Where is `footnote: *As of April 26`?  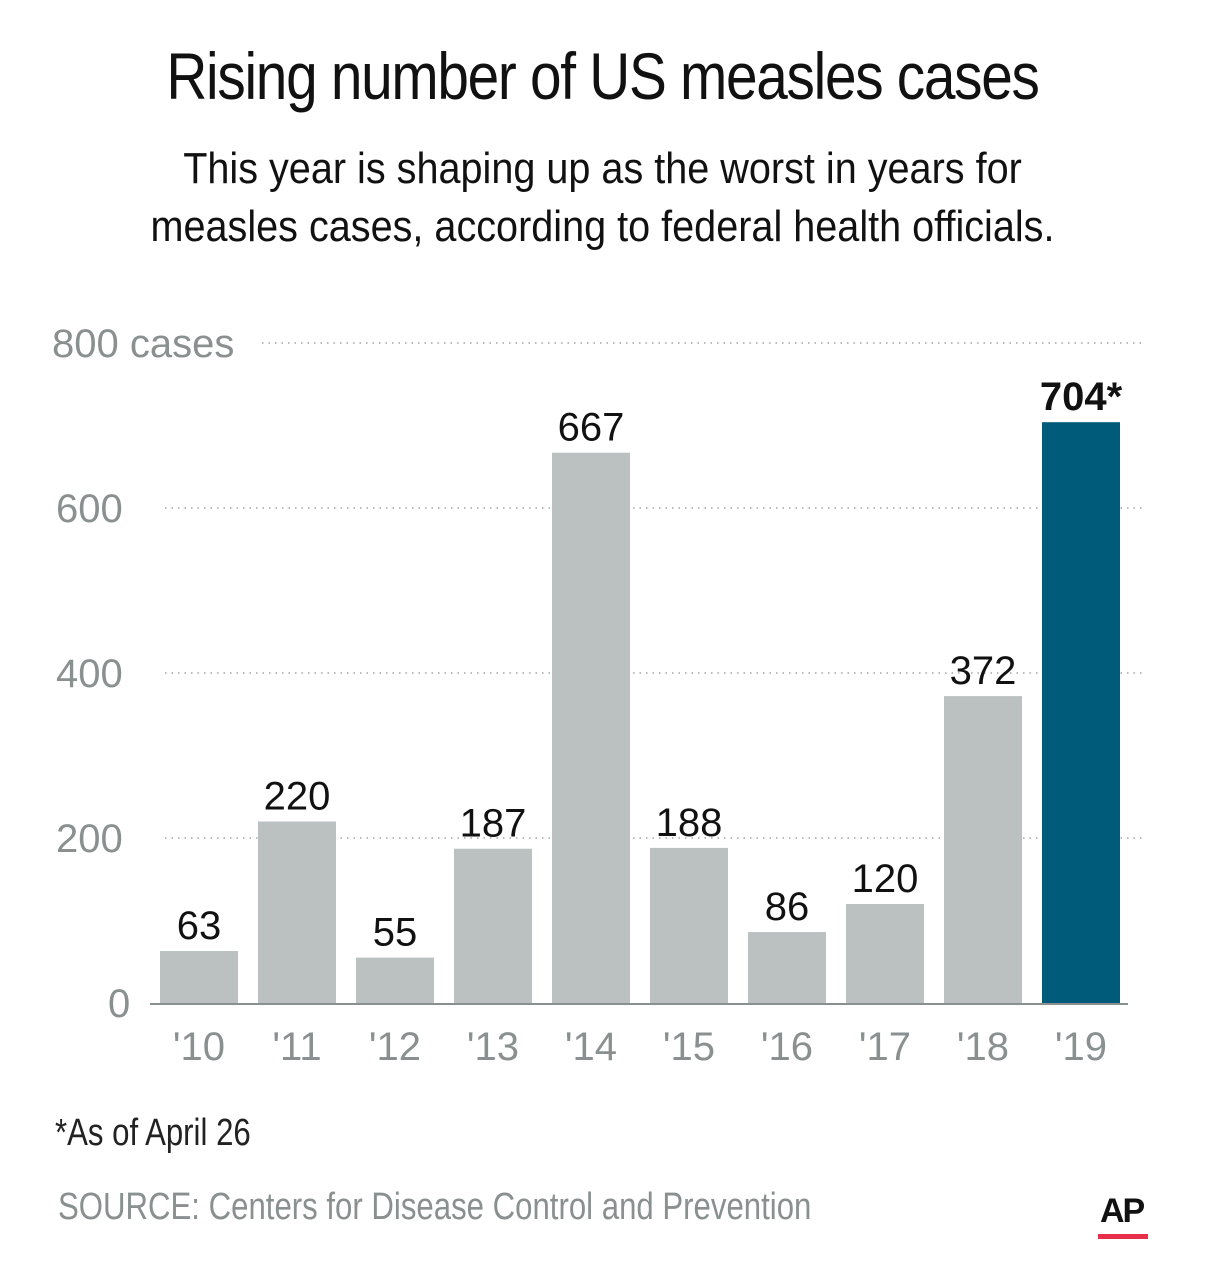
footnote: *As of April 26 is located at coordinates (153, 1133).